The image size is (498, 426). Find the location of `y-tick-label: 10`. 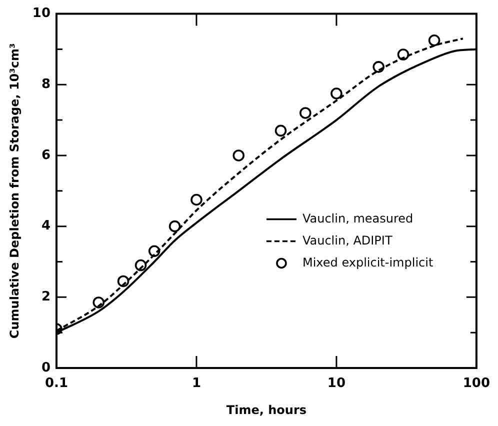

y-tick-label: 10 is located at coordinates (41, 14).